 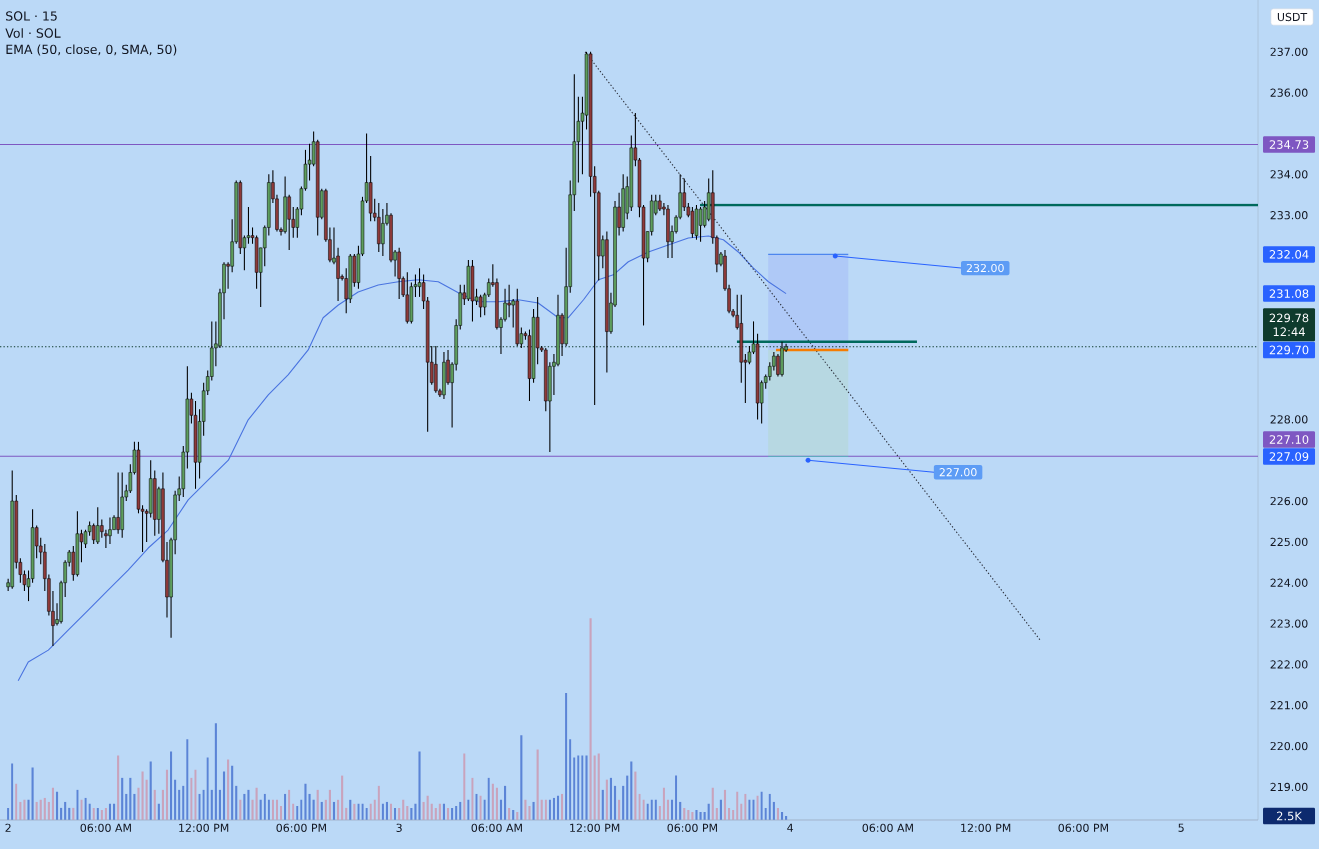 I want to click on y-tick-label: 225.00, so click(x=1289, y=542).